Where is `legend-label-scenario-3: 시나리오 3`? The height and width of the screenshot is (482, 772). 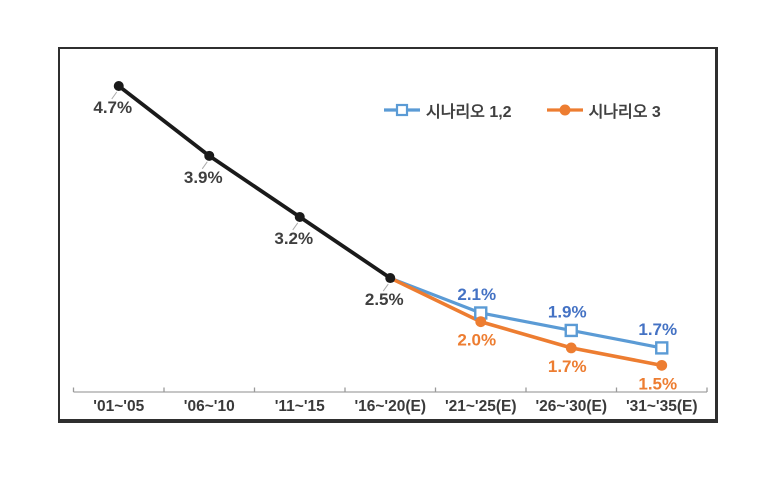
legend-label-scenario-3: 시나리오 3 is located at coordinates (624, 112).